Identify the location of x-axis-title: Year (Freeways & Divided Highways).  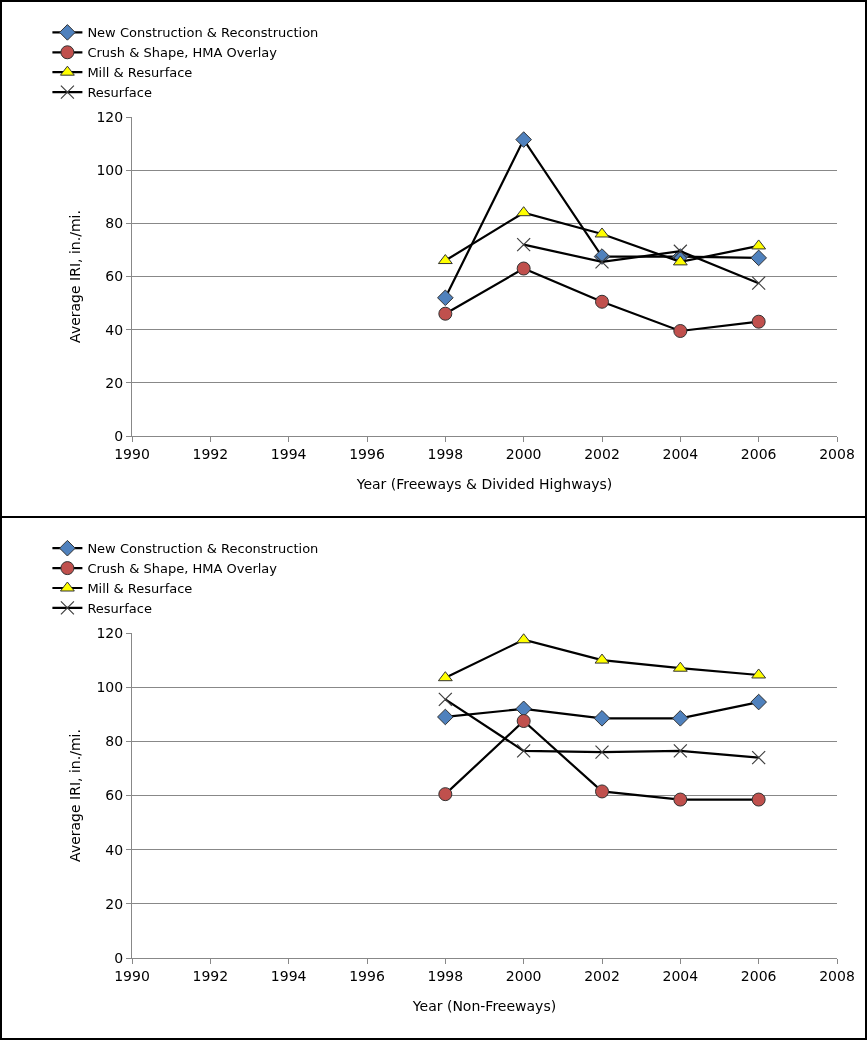
(484, 484).